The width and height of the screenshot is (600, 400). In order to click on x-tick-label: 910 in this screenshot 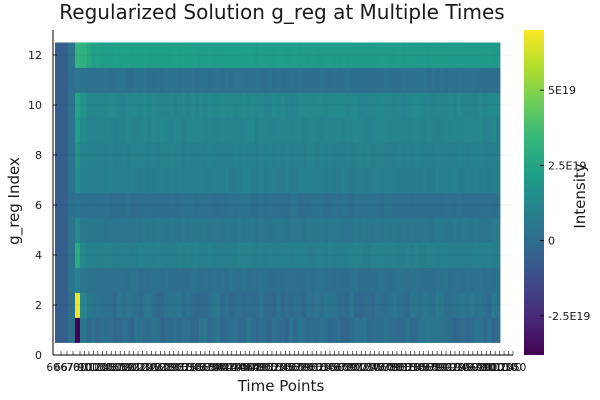, I will do `click(450, 368)`.